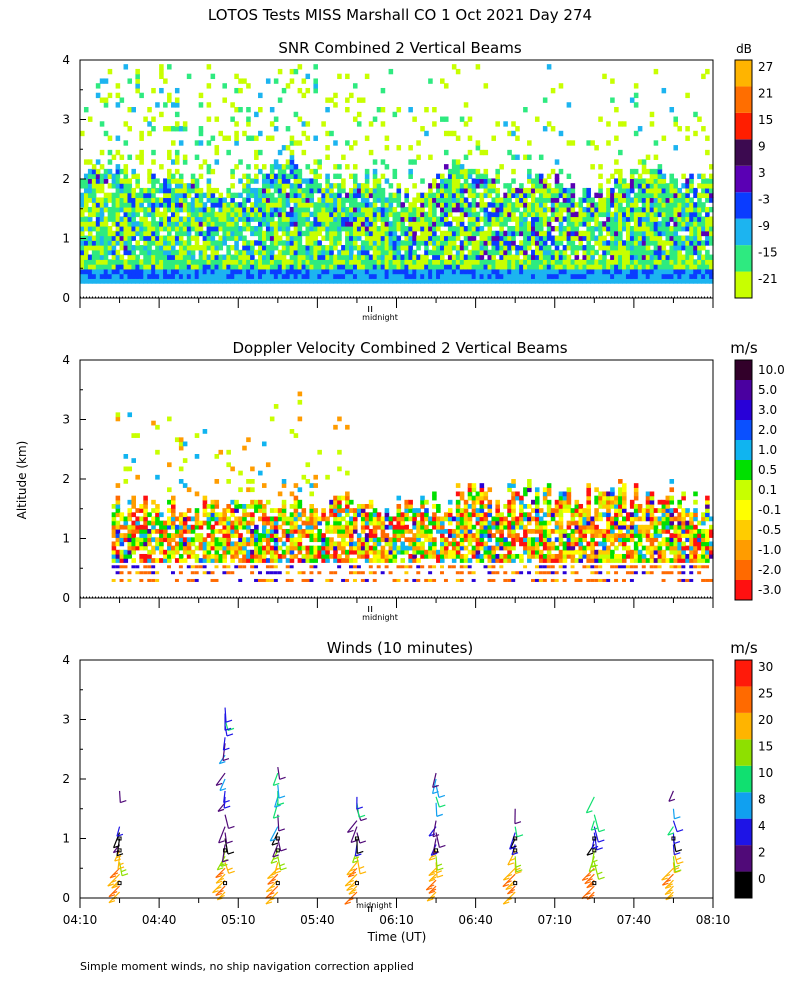 The width and height of the screenshot is (800, 1000). Describe the element at coordinates (66, 120) in the screenshot. I see `y-tick-label: 3` at that location.